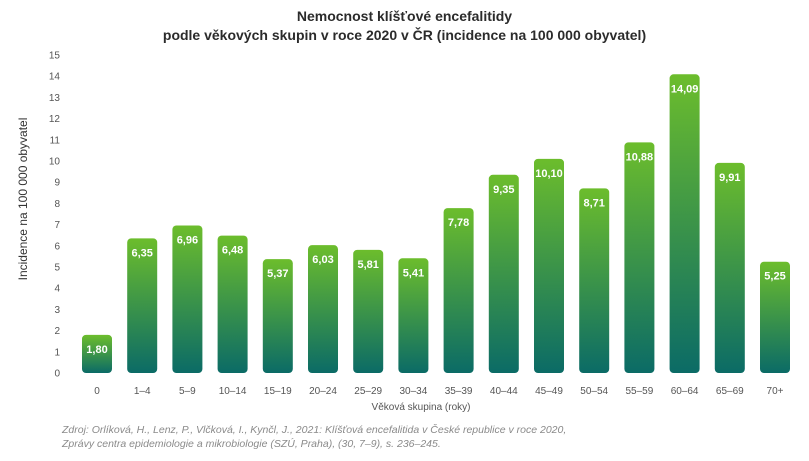  What do you see at coordinates (57, 246) in the screenshot?
I see `y-tick-label: 6` at bounding box center [57, 246].